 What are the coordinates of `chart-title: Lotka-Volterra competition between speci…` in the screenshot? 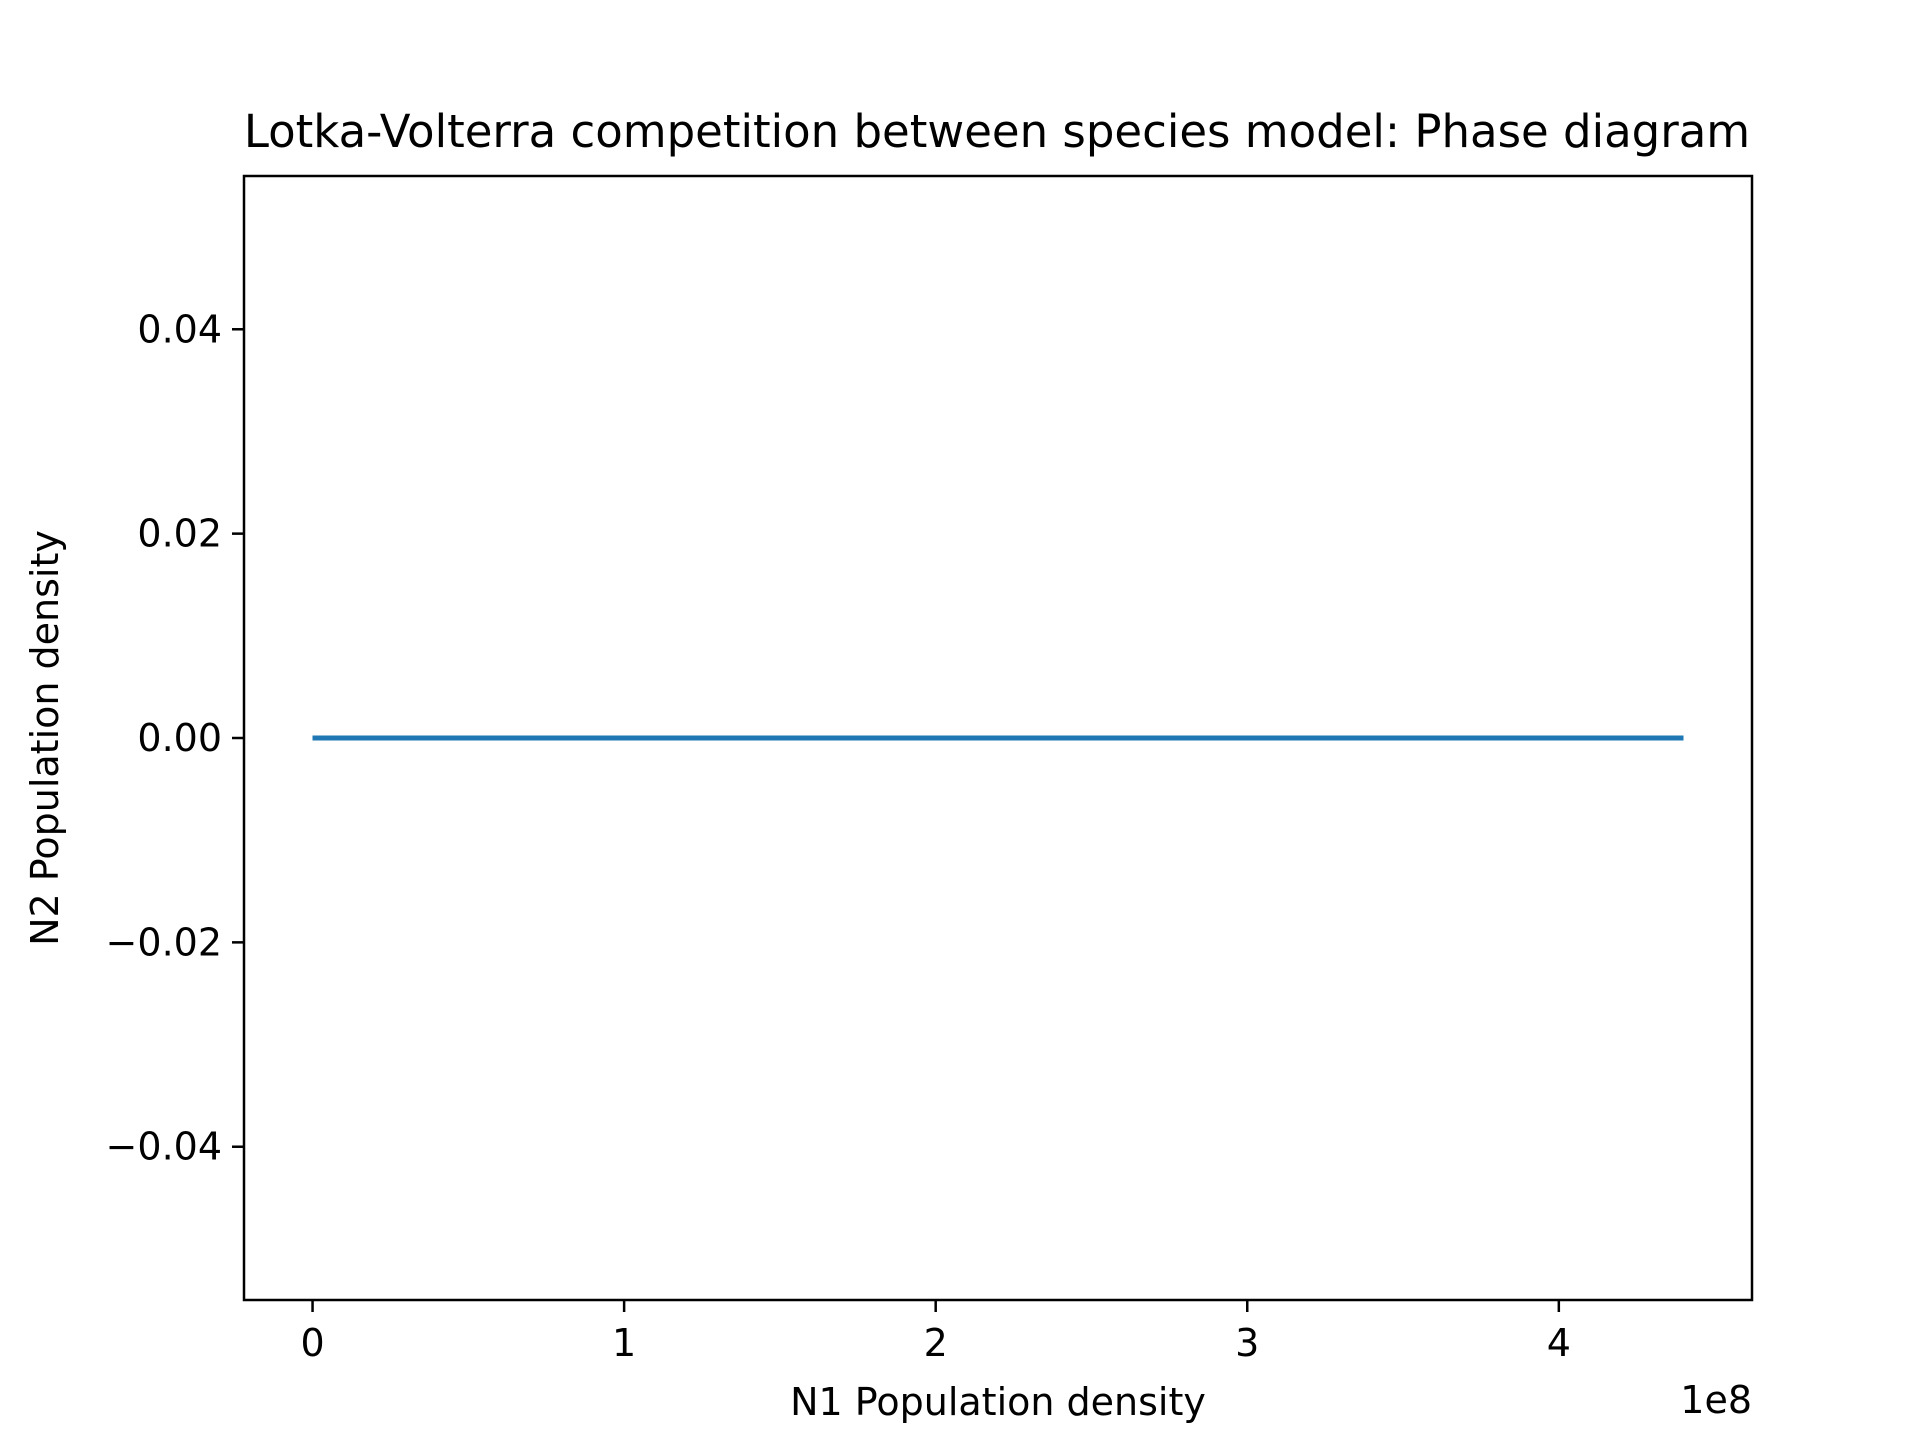 It's located at (997, 131).